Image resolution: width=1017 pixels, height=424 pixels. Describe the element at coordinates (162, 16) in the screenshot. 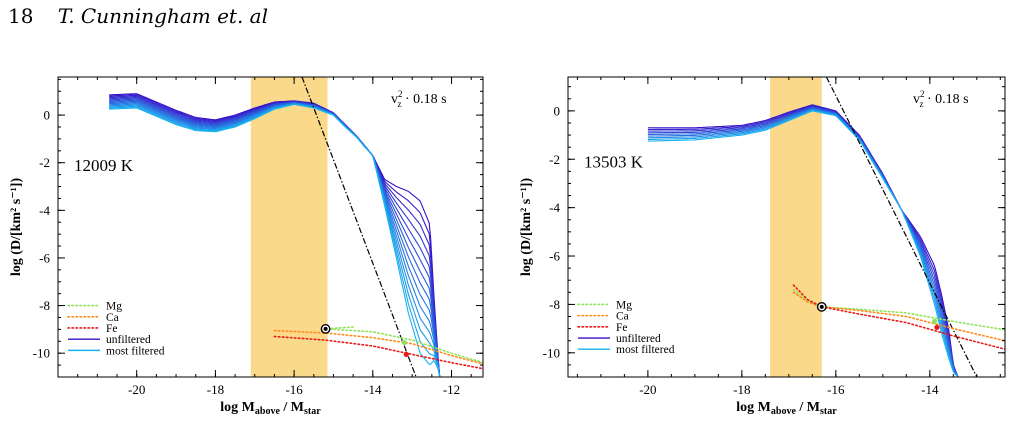

I see `running-title: T. Cunningham et. al` at that location.